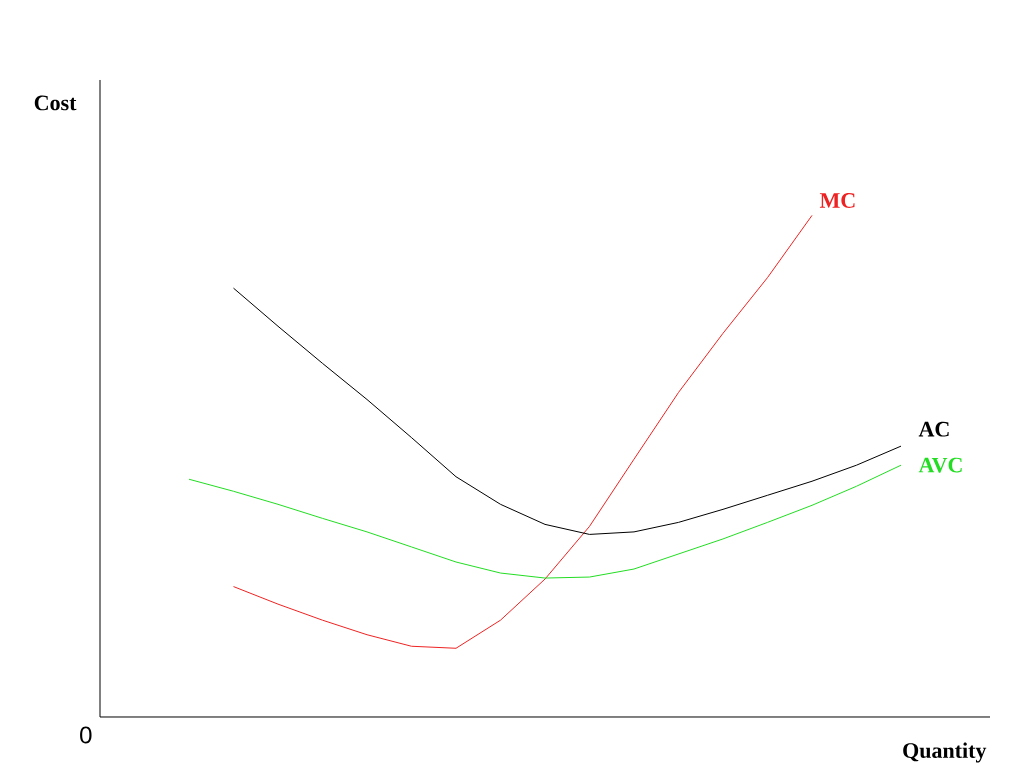 Image resolution: width=1022 pixels, height=781 pixels. What do you see at coordinates (86, 735) in the screenshot?
I see `text: 0` at bounding box center [86, 735].